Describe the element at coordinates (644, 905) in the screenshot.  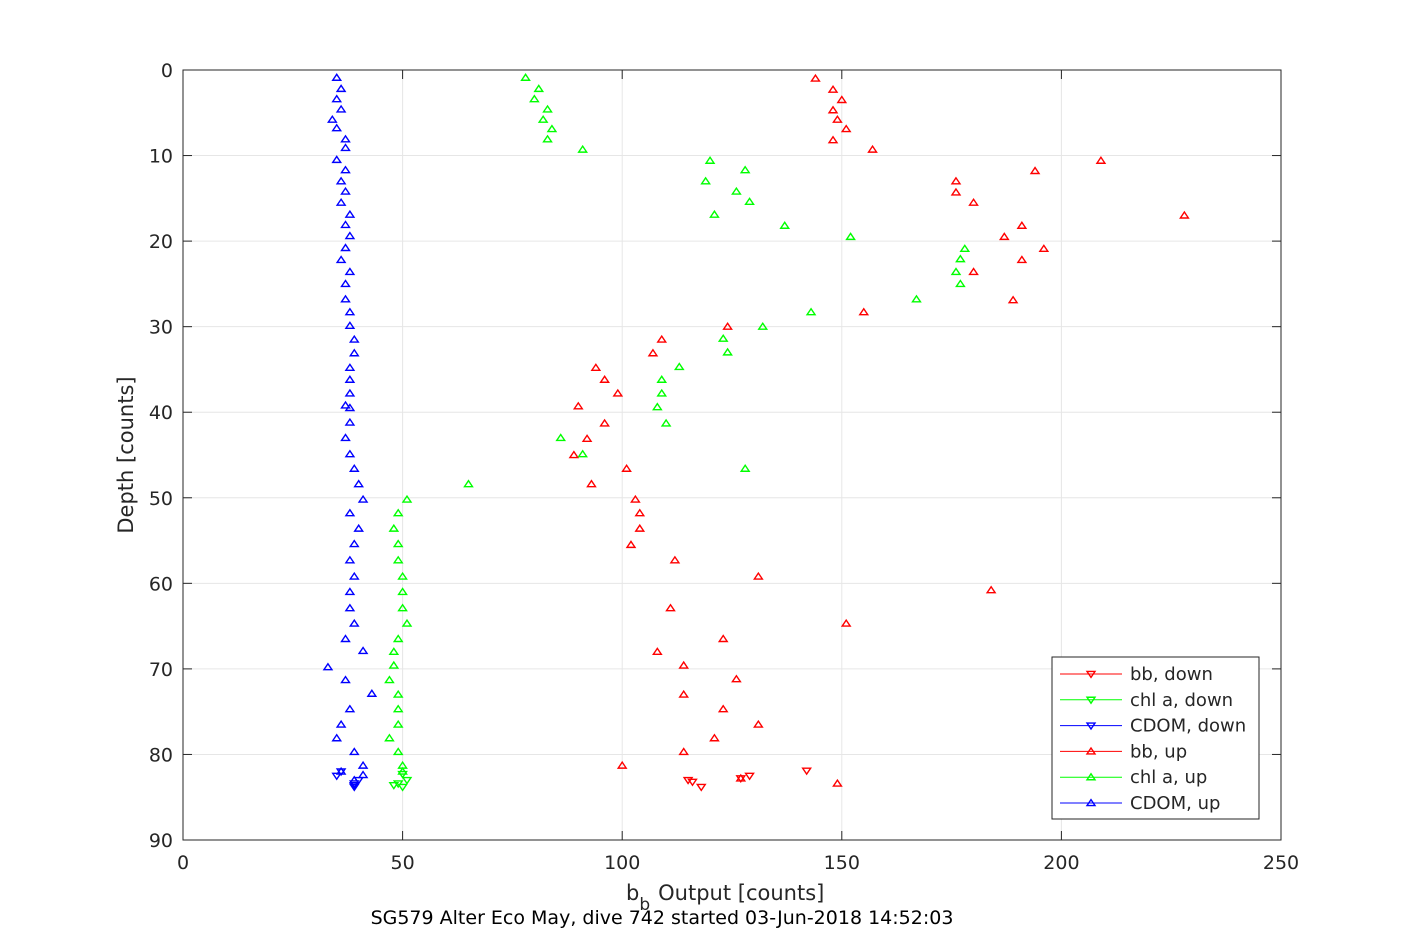
I see `x-axis-label-subscript: b` at that location.